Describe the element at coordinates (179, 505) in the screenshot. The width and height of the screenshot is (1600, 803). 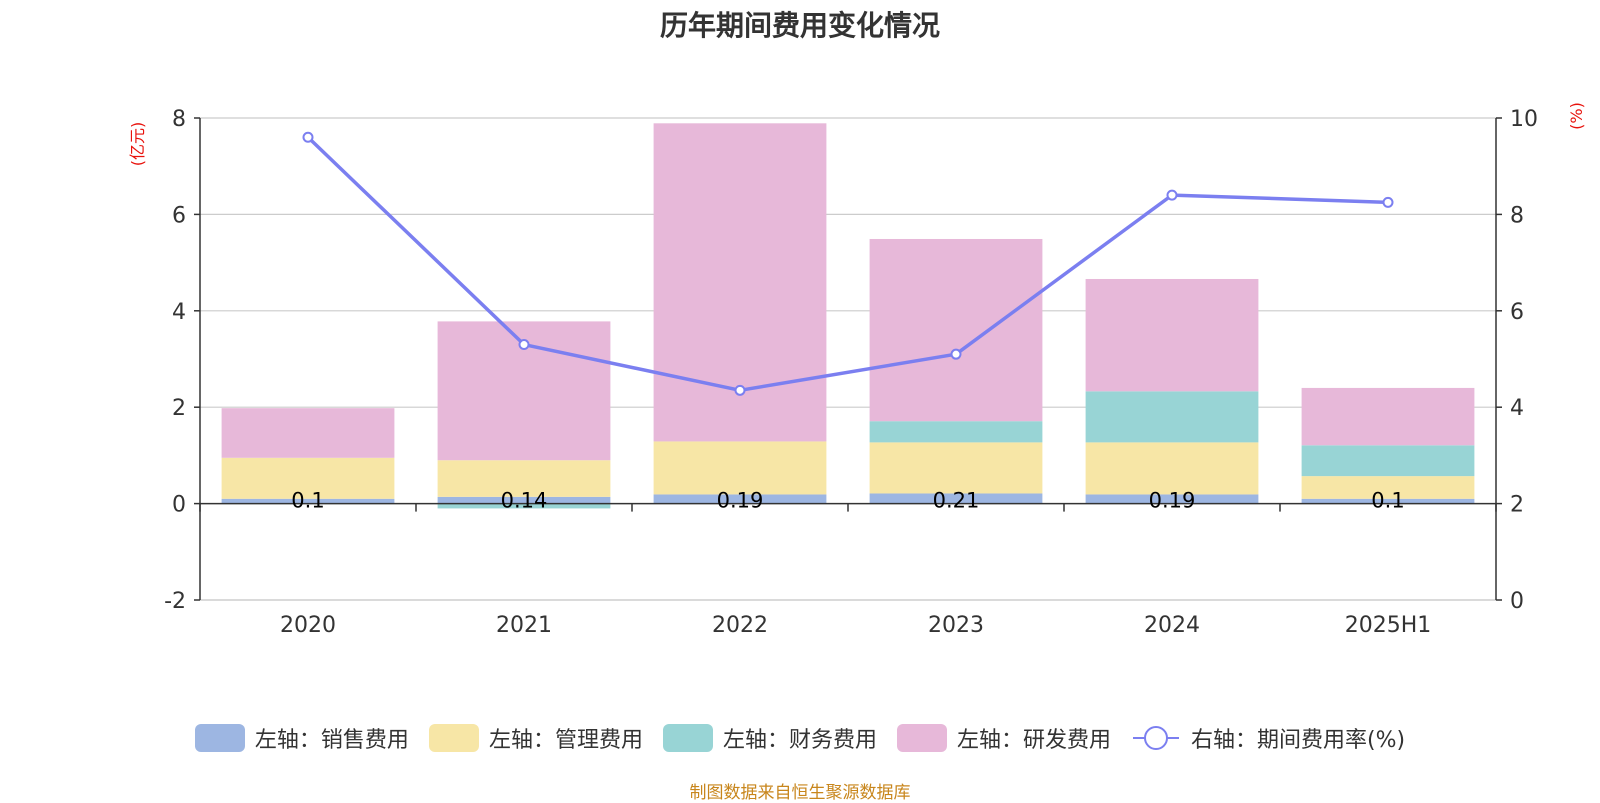
I see `left-axis-tick-label: 0` at that location.